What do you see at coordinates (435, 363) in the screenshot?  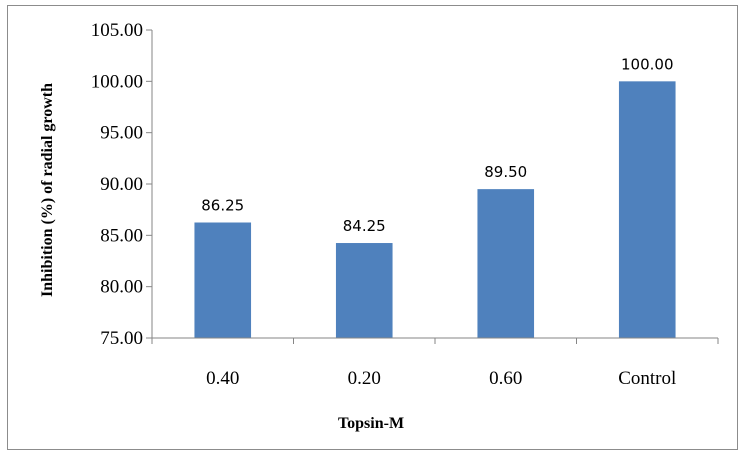 I see `x-axis: 0.40 0.20 0.60 Control` at bounding box center [435, 363].